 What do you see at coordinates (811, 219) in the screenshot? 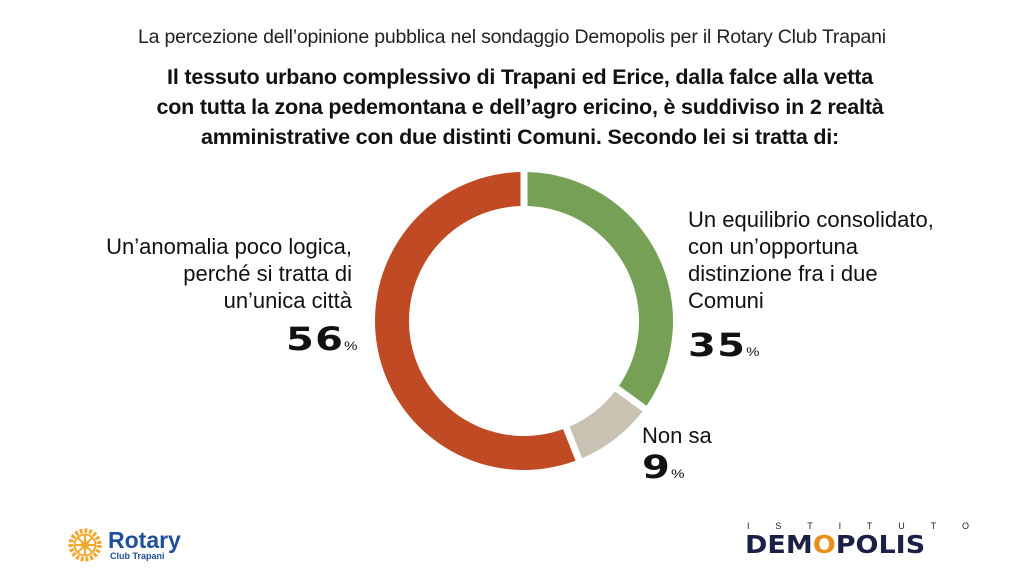
I see `slice-label-line: Un equilibrio consolidato,` at bounding box center [811, 219].